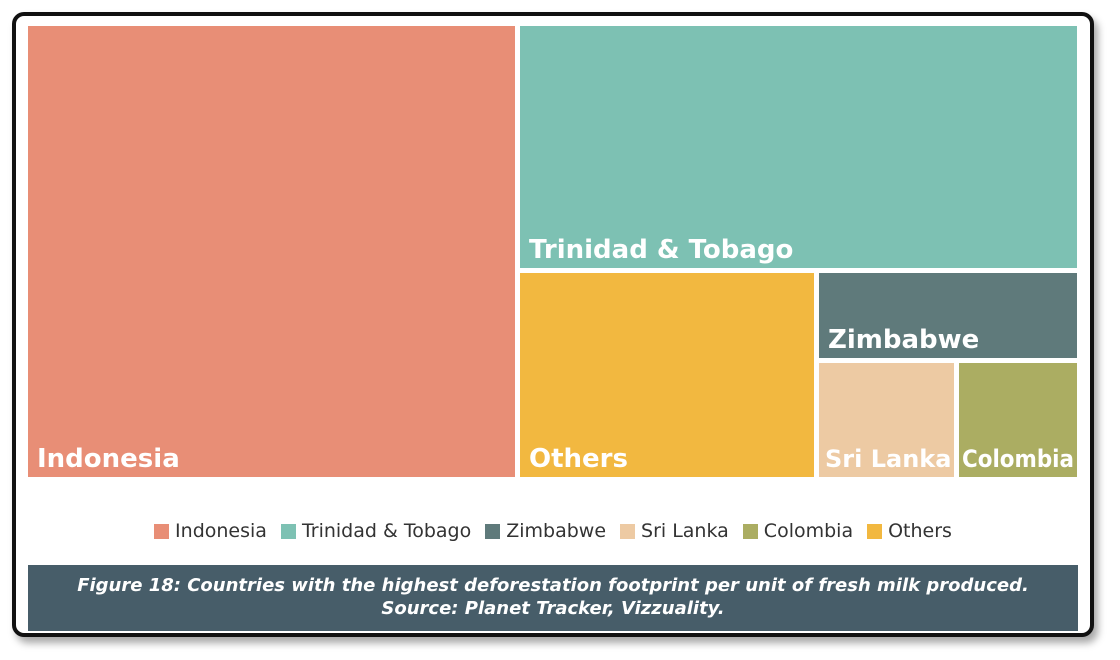 This screenshot has height=660, width=1120. Describe the element at coordinates (493, 531) in the screenshot. I see `legend-swatch-zimbabwe` at that location.